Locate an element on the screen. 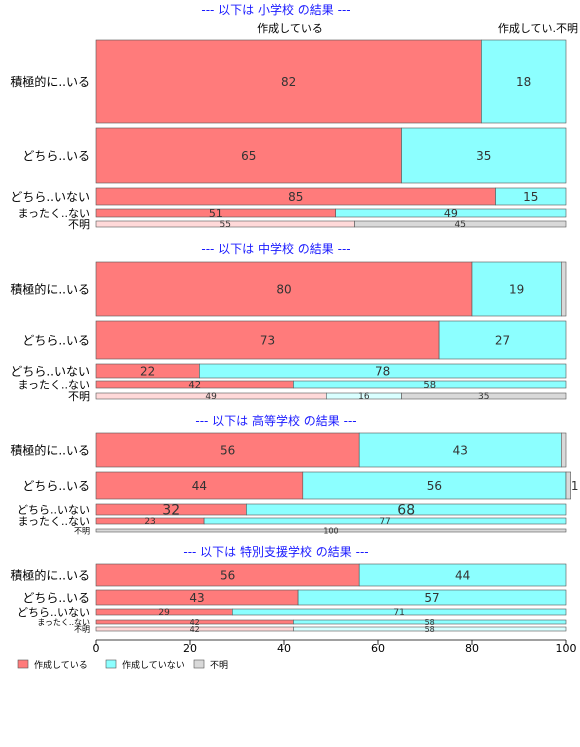 The height and width of the screenshot is (747, 580). data-label: 82 is located at coordinates (288, 82).